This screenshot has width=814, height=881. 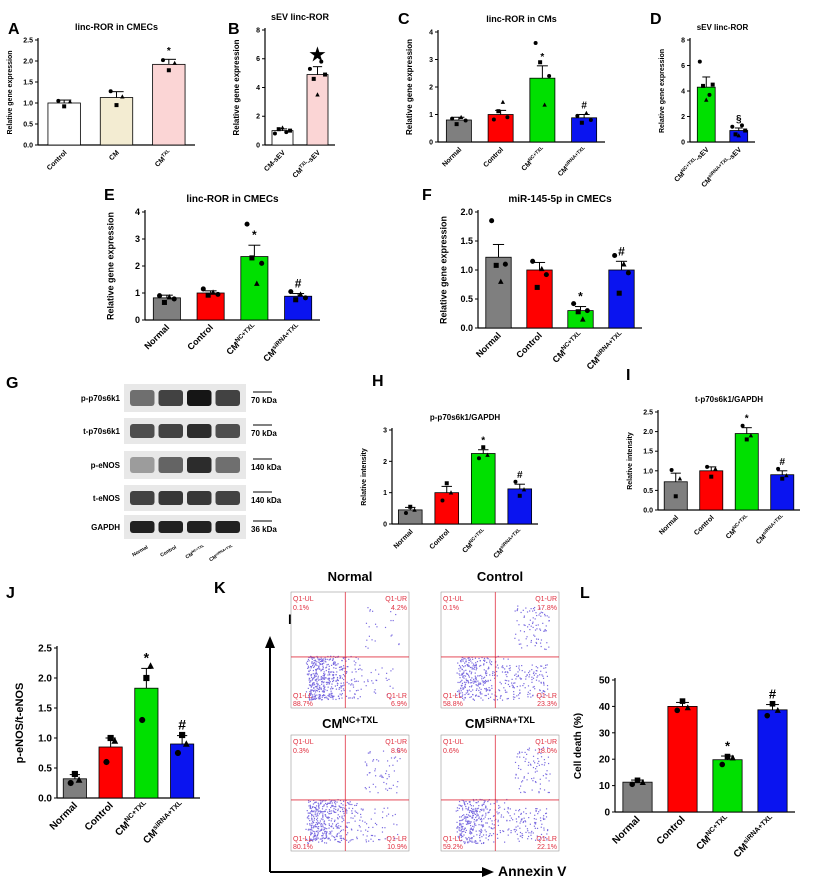 What do you see at coordinates (683, 91) in the screenshot?
I see `y-tick-label: 4` at bounding box center [683, 91].